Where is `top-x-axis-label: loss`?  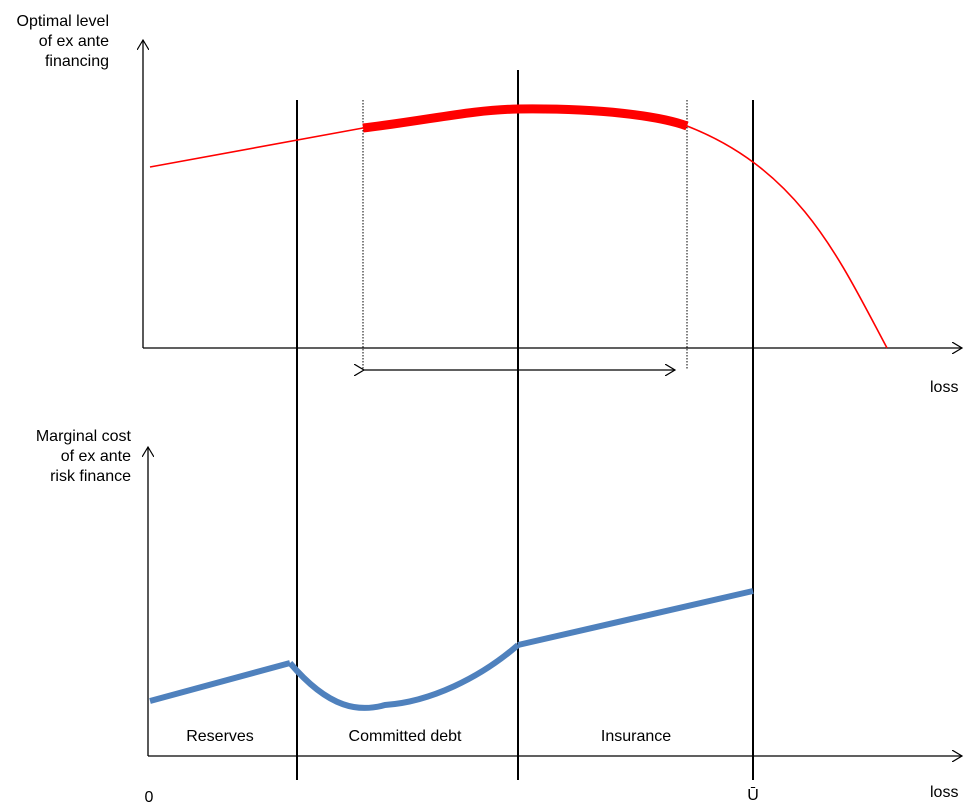
top-x-axis-label: loss is located at coordinates (944, 387).